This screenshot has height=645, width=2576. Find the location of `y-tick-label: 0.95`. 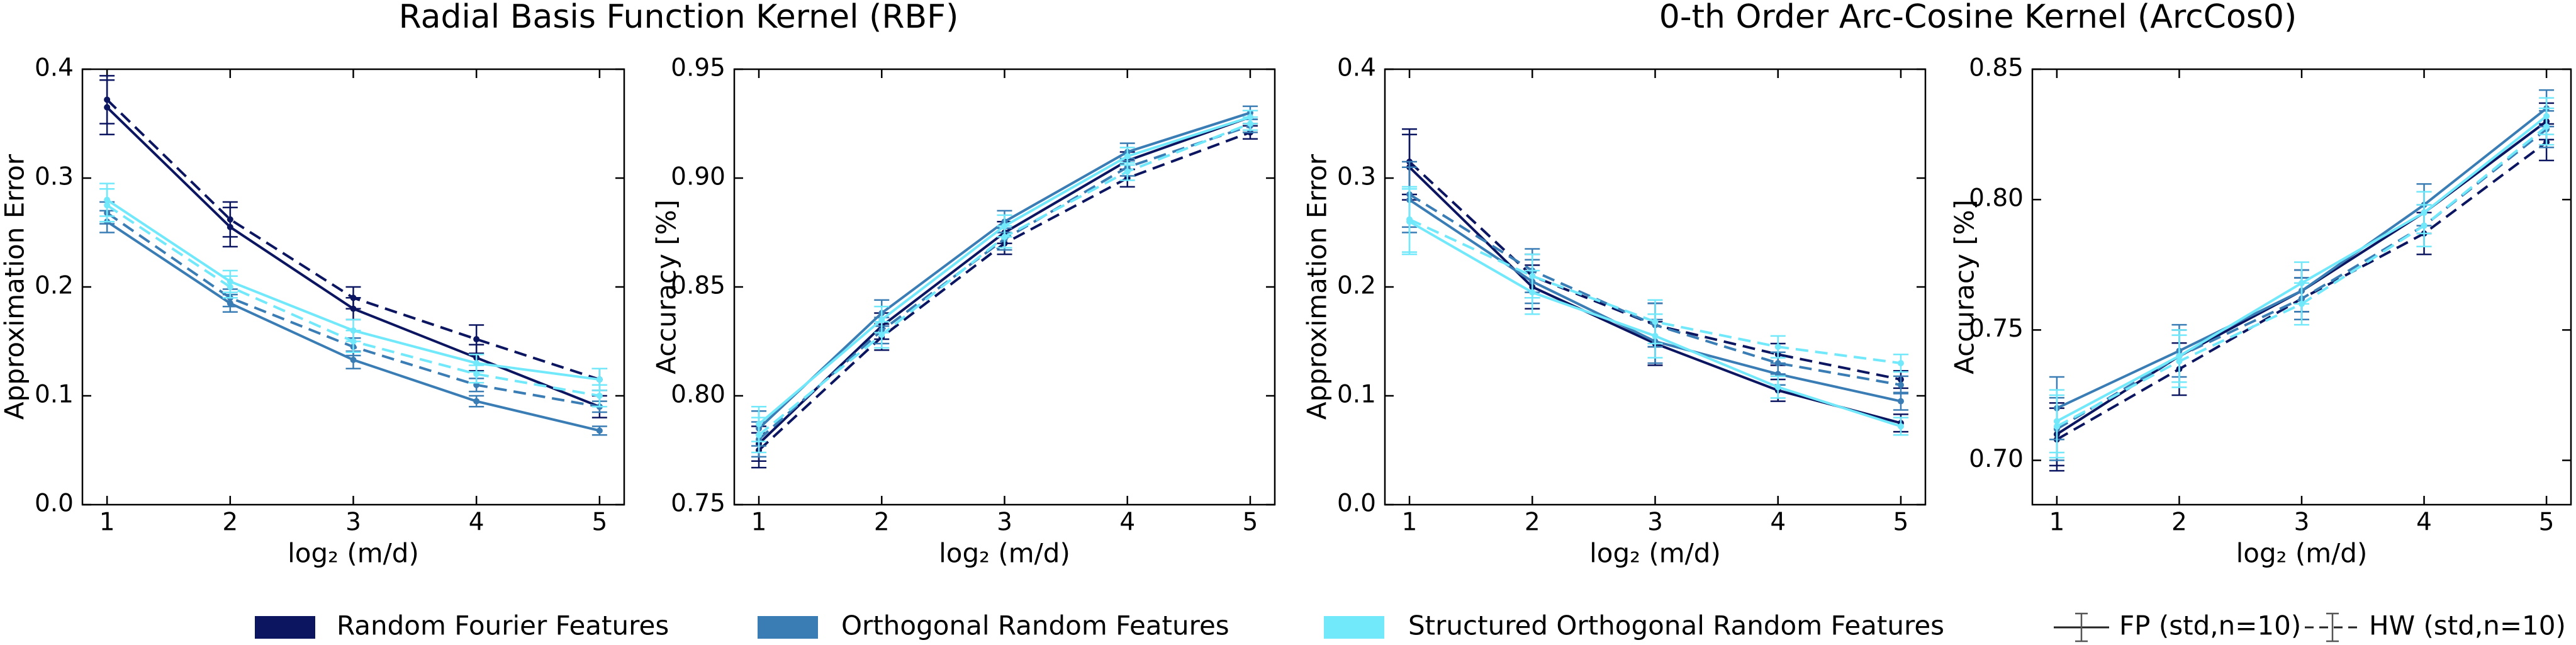

y-tick-label: 0.95 is located at coordinates (698, 68).